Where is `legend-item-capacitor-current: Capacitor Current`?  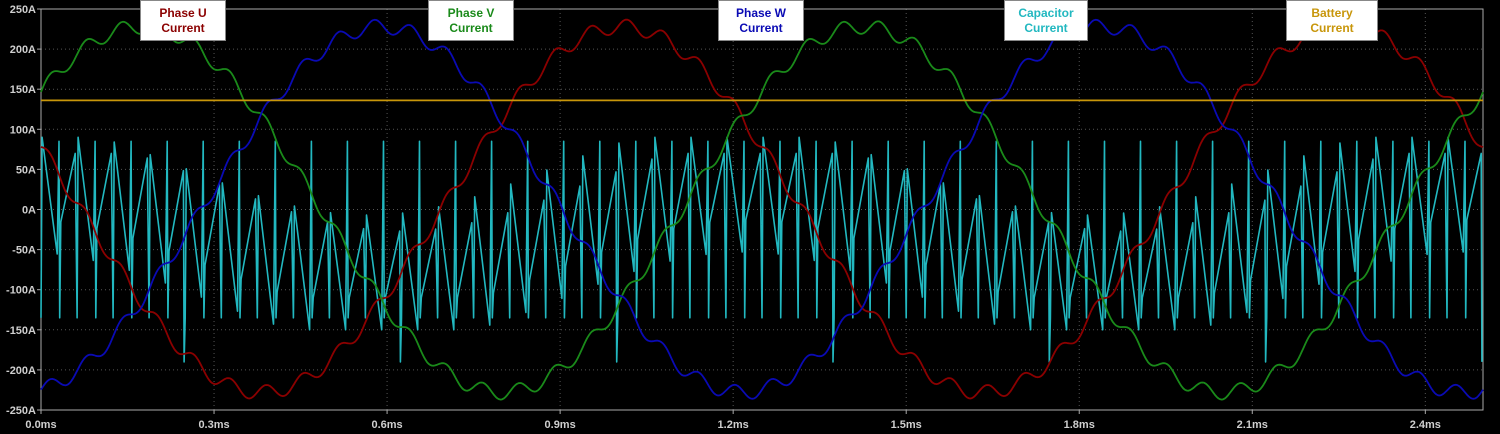
legend-item-capacitor-current: Capacitor Current is located at coordinates (1046, 20).